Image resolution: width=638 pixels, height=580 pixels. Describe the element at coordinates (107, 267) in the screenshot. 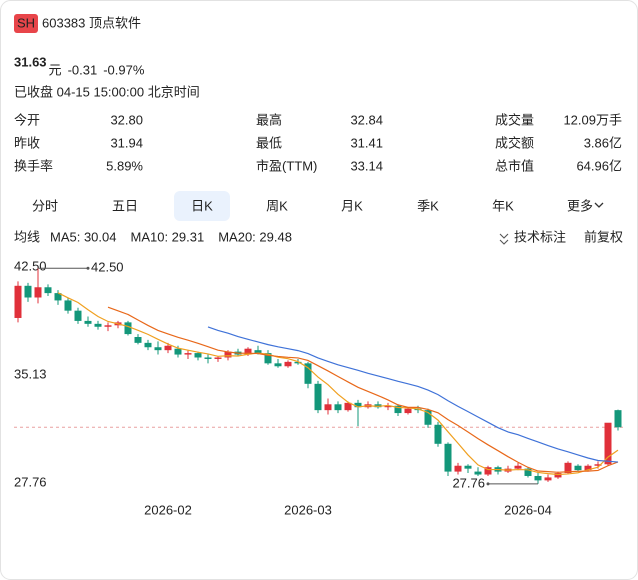

I see `annotation-label: 42.50` at that location.